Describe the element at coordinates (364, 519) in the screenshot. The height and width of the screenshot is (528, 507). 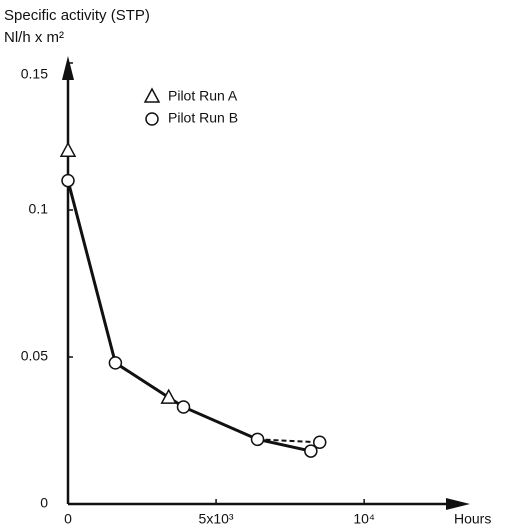
I see `x-tick-label: 10⁴` at that location.